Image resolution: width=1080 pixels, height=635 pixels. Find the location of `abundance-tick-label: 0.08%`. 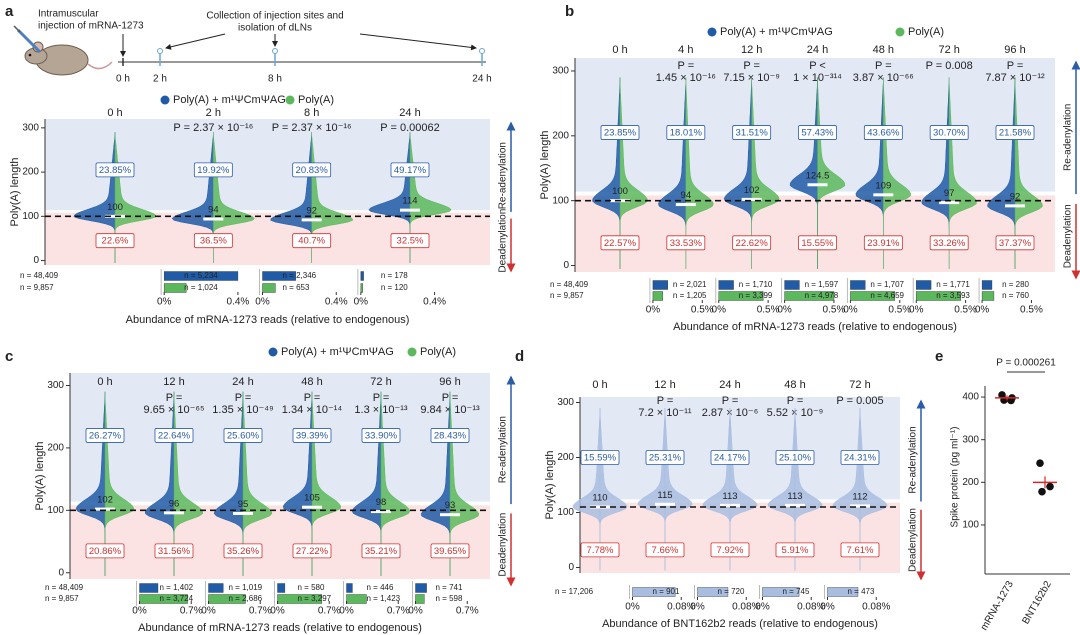

abundance-tick-label: 0.08% is located at coordinates (811, 607).